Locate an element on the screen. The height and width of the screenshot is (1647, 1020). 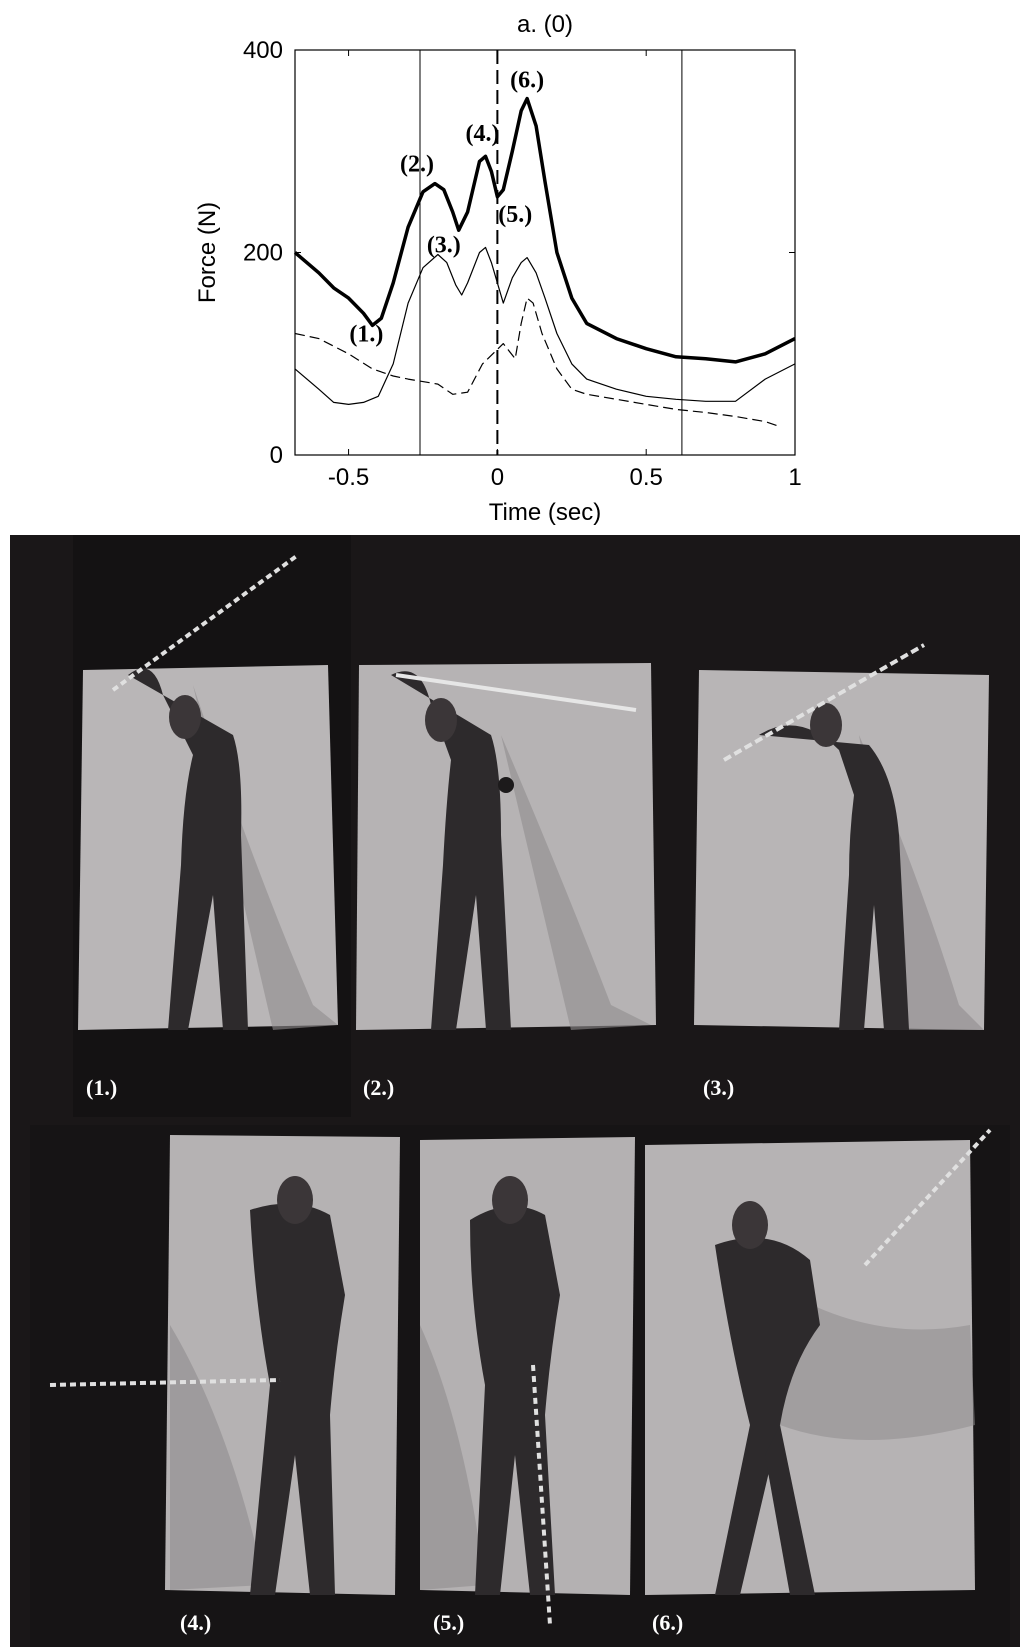
swing-photo-2: (2.) is located at coordinates (505, 826).